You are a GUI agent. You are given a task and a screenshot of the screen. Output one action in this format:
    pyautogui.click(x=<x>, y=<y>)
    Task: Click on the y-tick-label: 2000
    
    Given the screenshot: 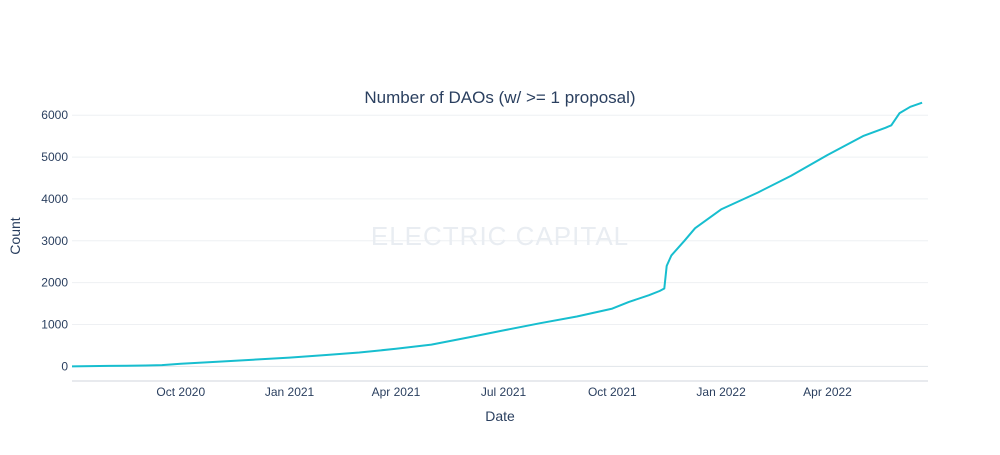 What is the action you would take?
    pyautogui.click(x=54, y=283)
    